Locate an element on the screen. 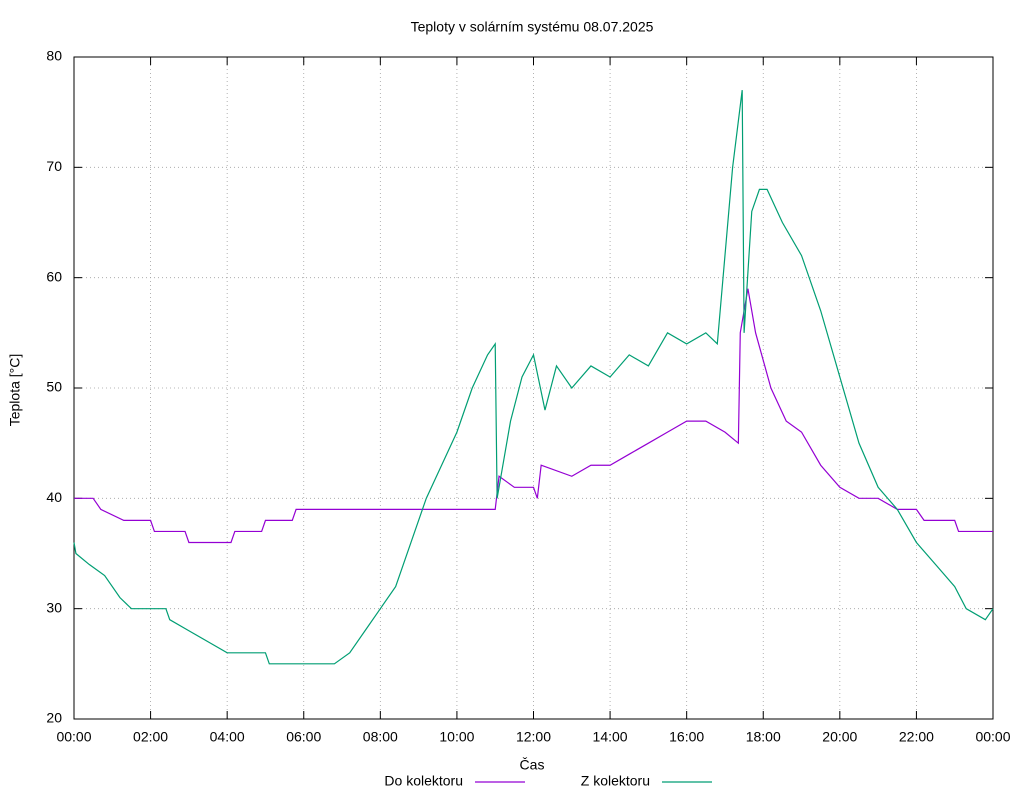  x-tick-label: 04:00 is located at coordinates (227, 737).